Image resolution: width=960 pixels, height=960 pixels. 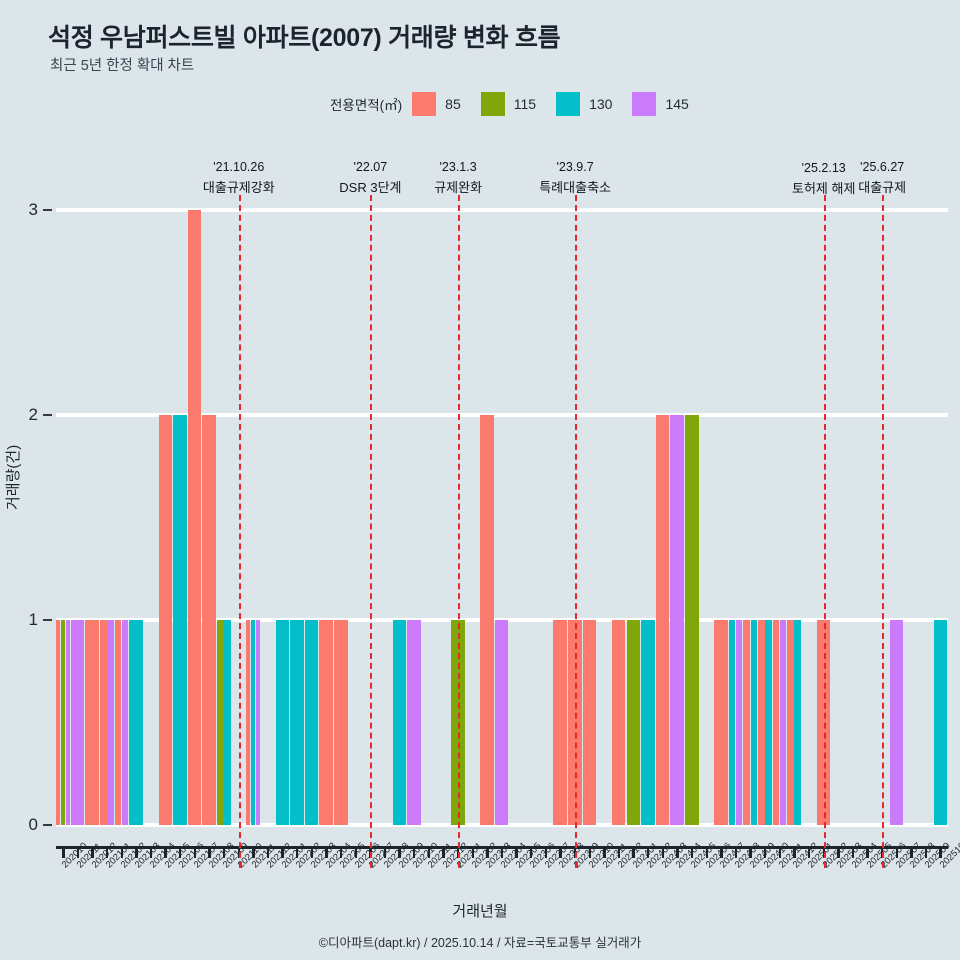 I want to click on event-date: '23.9.7, so click(x=575, y=167).